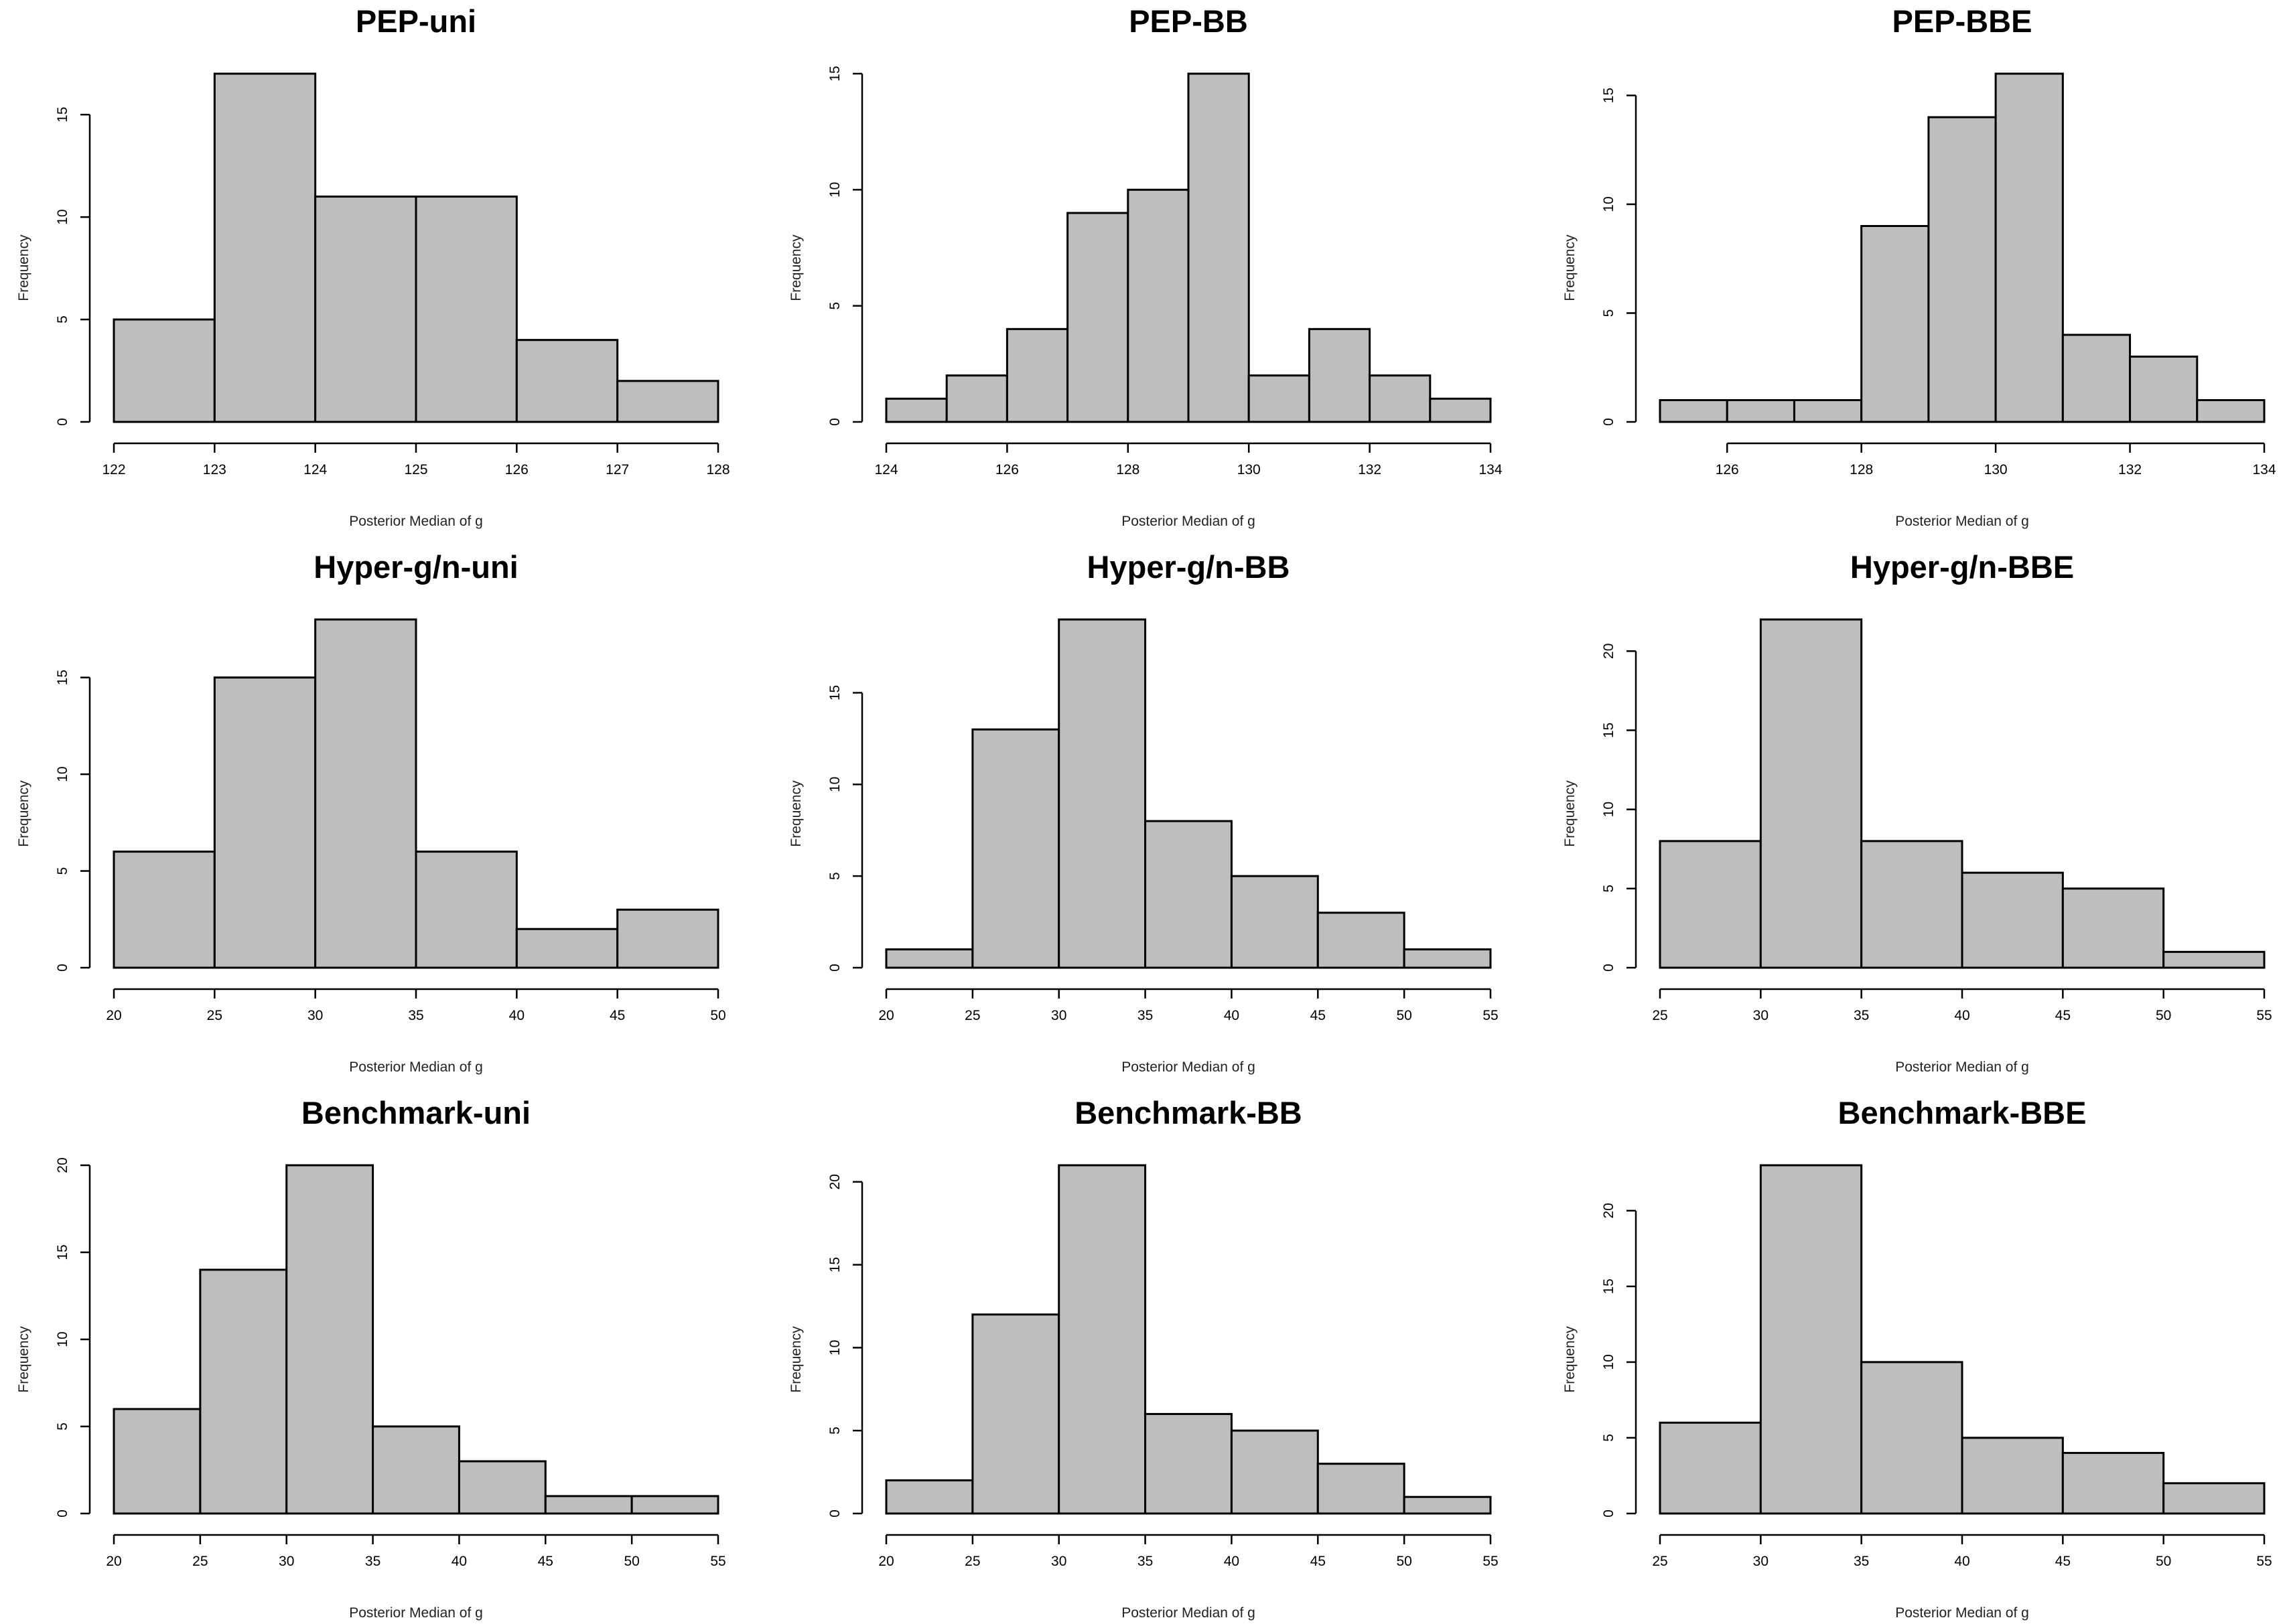 This screenshot has width=2285, height=1624. I want to click on chart-title: Hyper-g/n-BBE, so click(1962, 567).